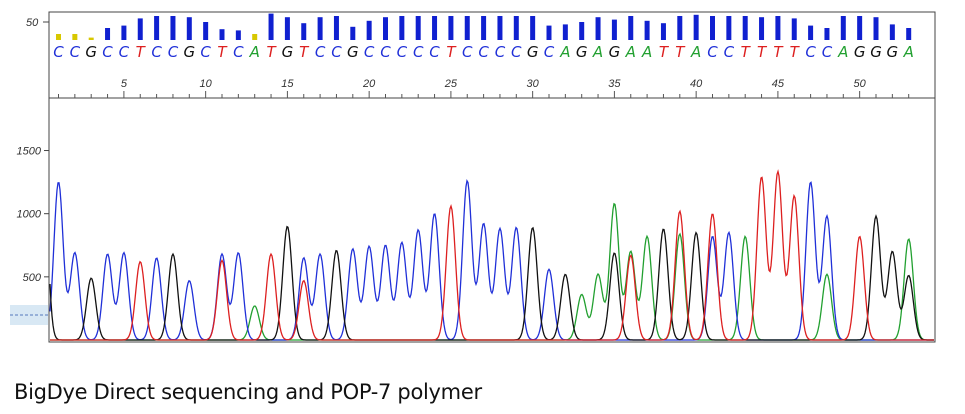 This screenshot has width=965, height=414. Describe the element at coordinates (614, 84) in the screenshot. I see `position-tick-label: 35` at that location.